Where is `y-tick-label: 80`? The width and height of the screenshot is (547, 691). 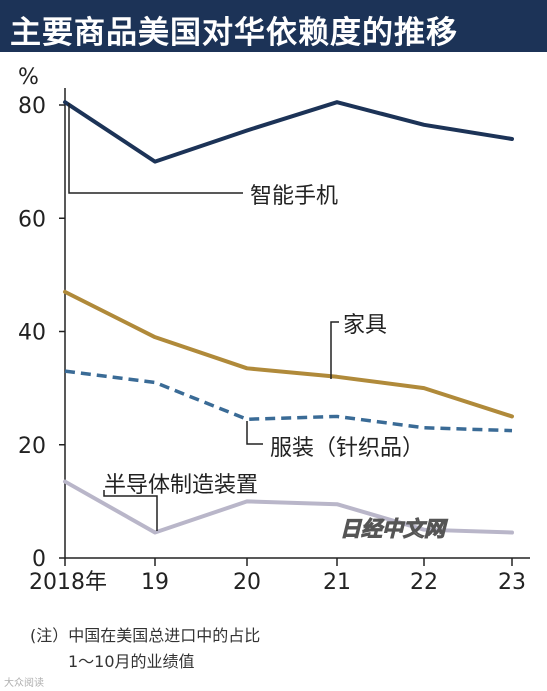 y-tick-label: 80 is located at coordinates (32, 106).